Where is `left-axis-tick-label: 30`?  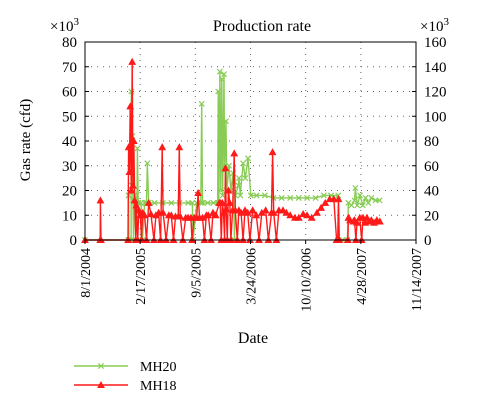
left-axis-tick-label: 30 is located at coordinates (69, 167).